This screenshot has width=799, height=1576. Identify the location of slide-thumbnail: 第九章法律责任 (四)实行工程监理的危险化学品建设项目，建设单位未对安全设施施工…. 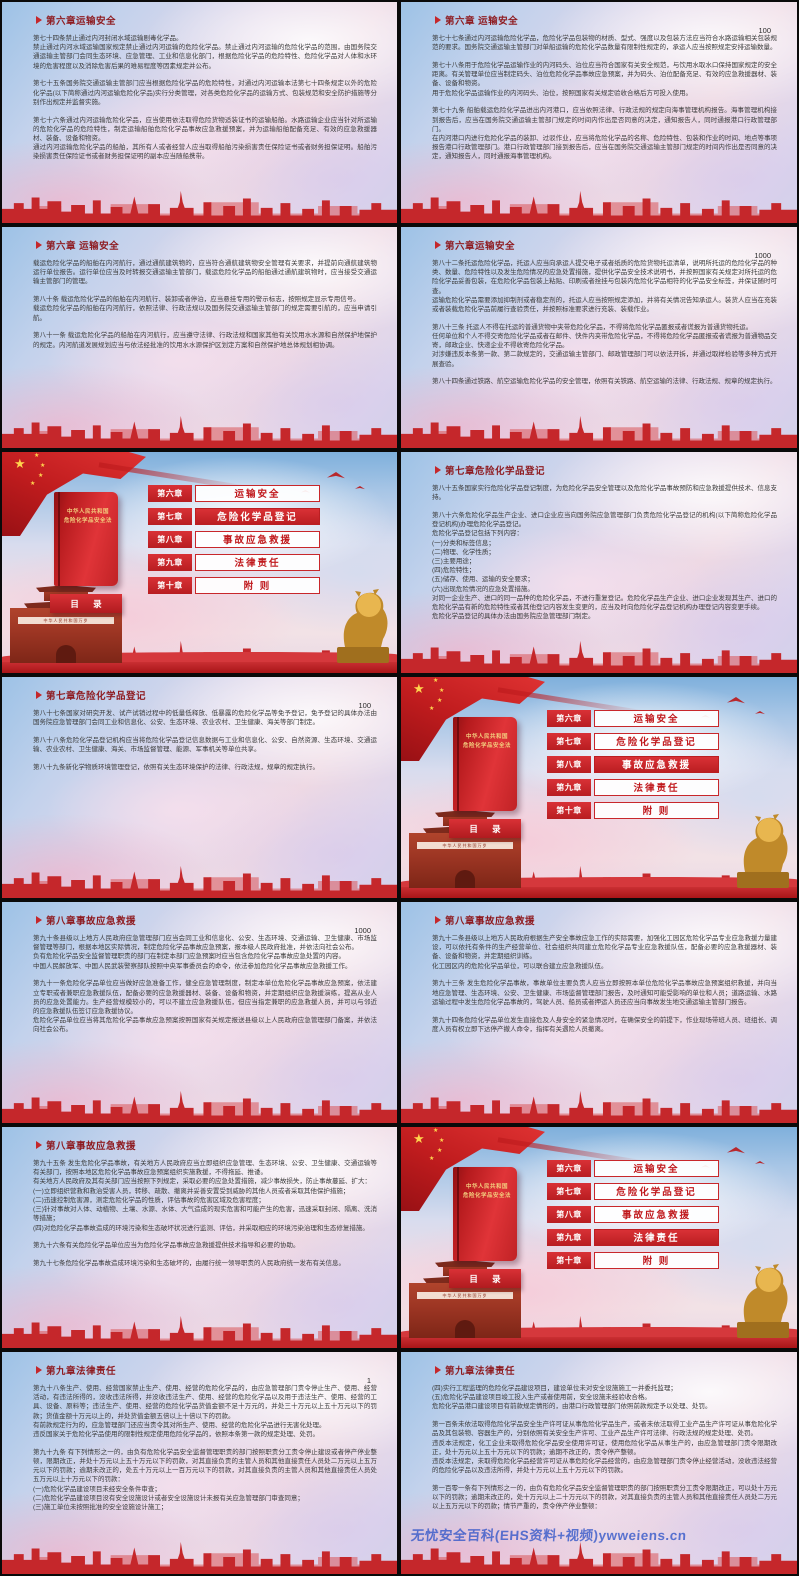
(599, 1463).